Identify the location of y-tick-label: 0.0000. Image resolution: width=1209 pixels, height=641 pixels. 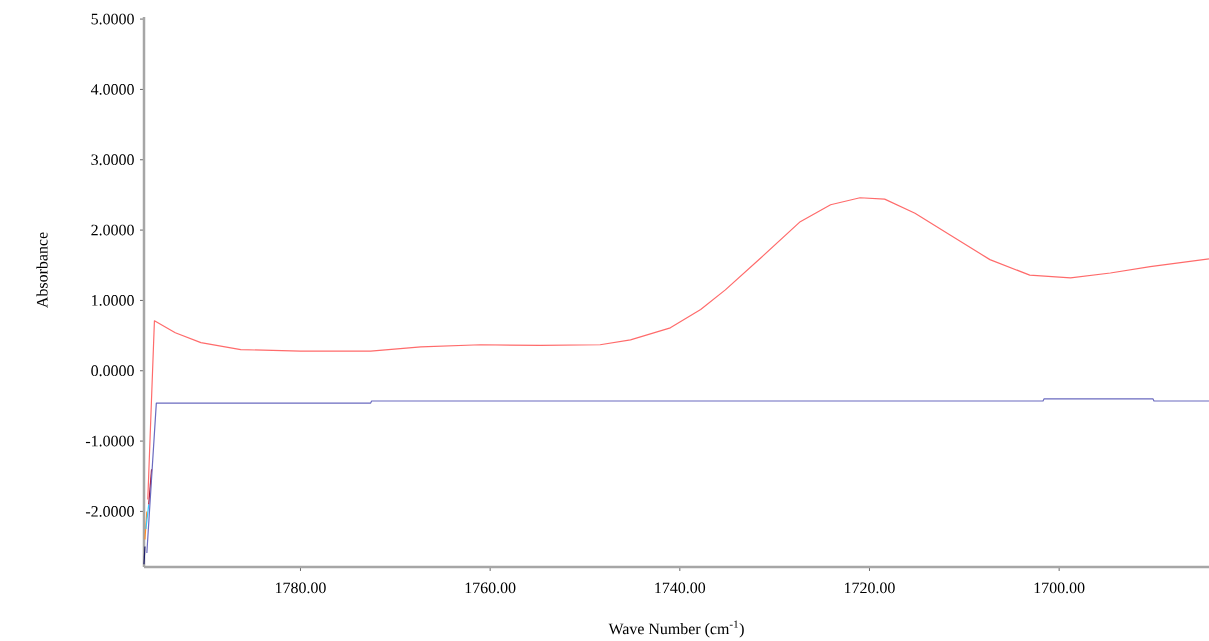
(112, 371).